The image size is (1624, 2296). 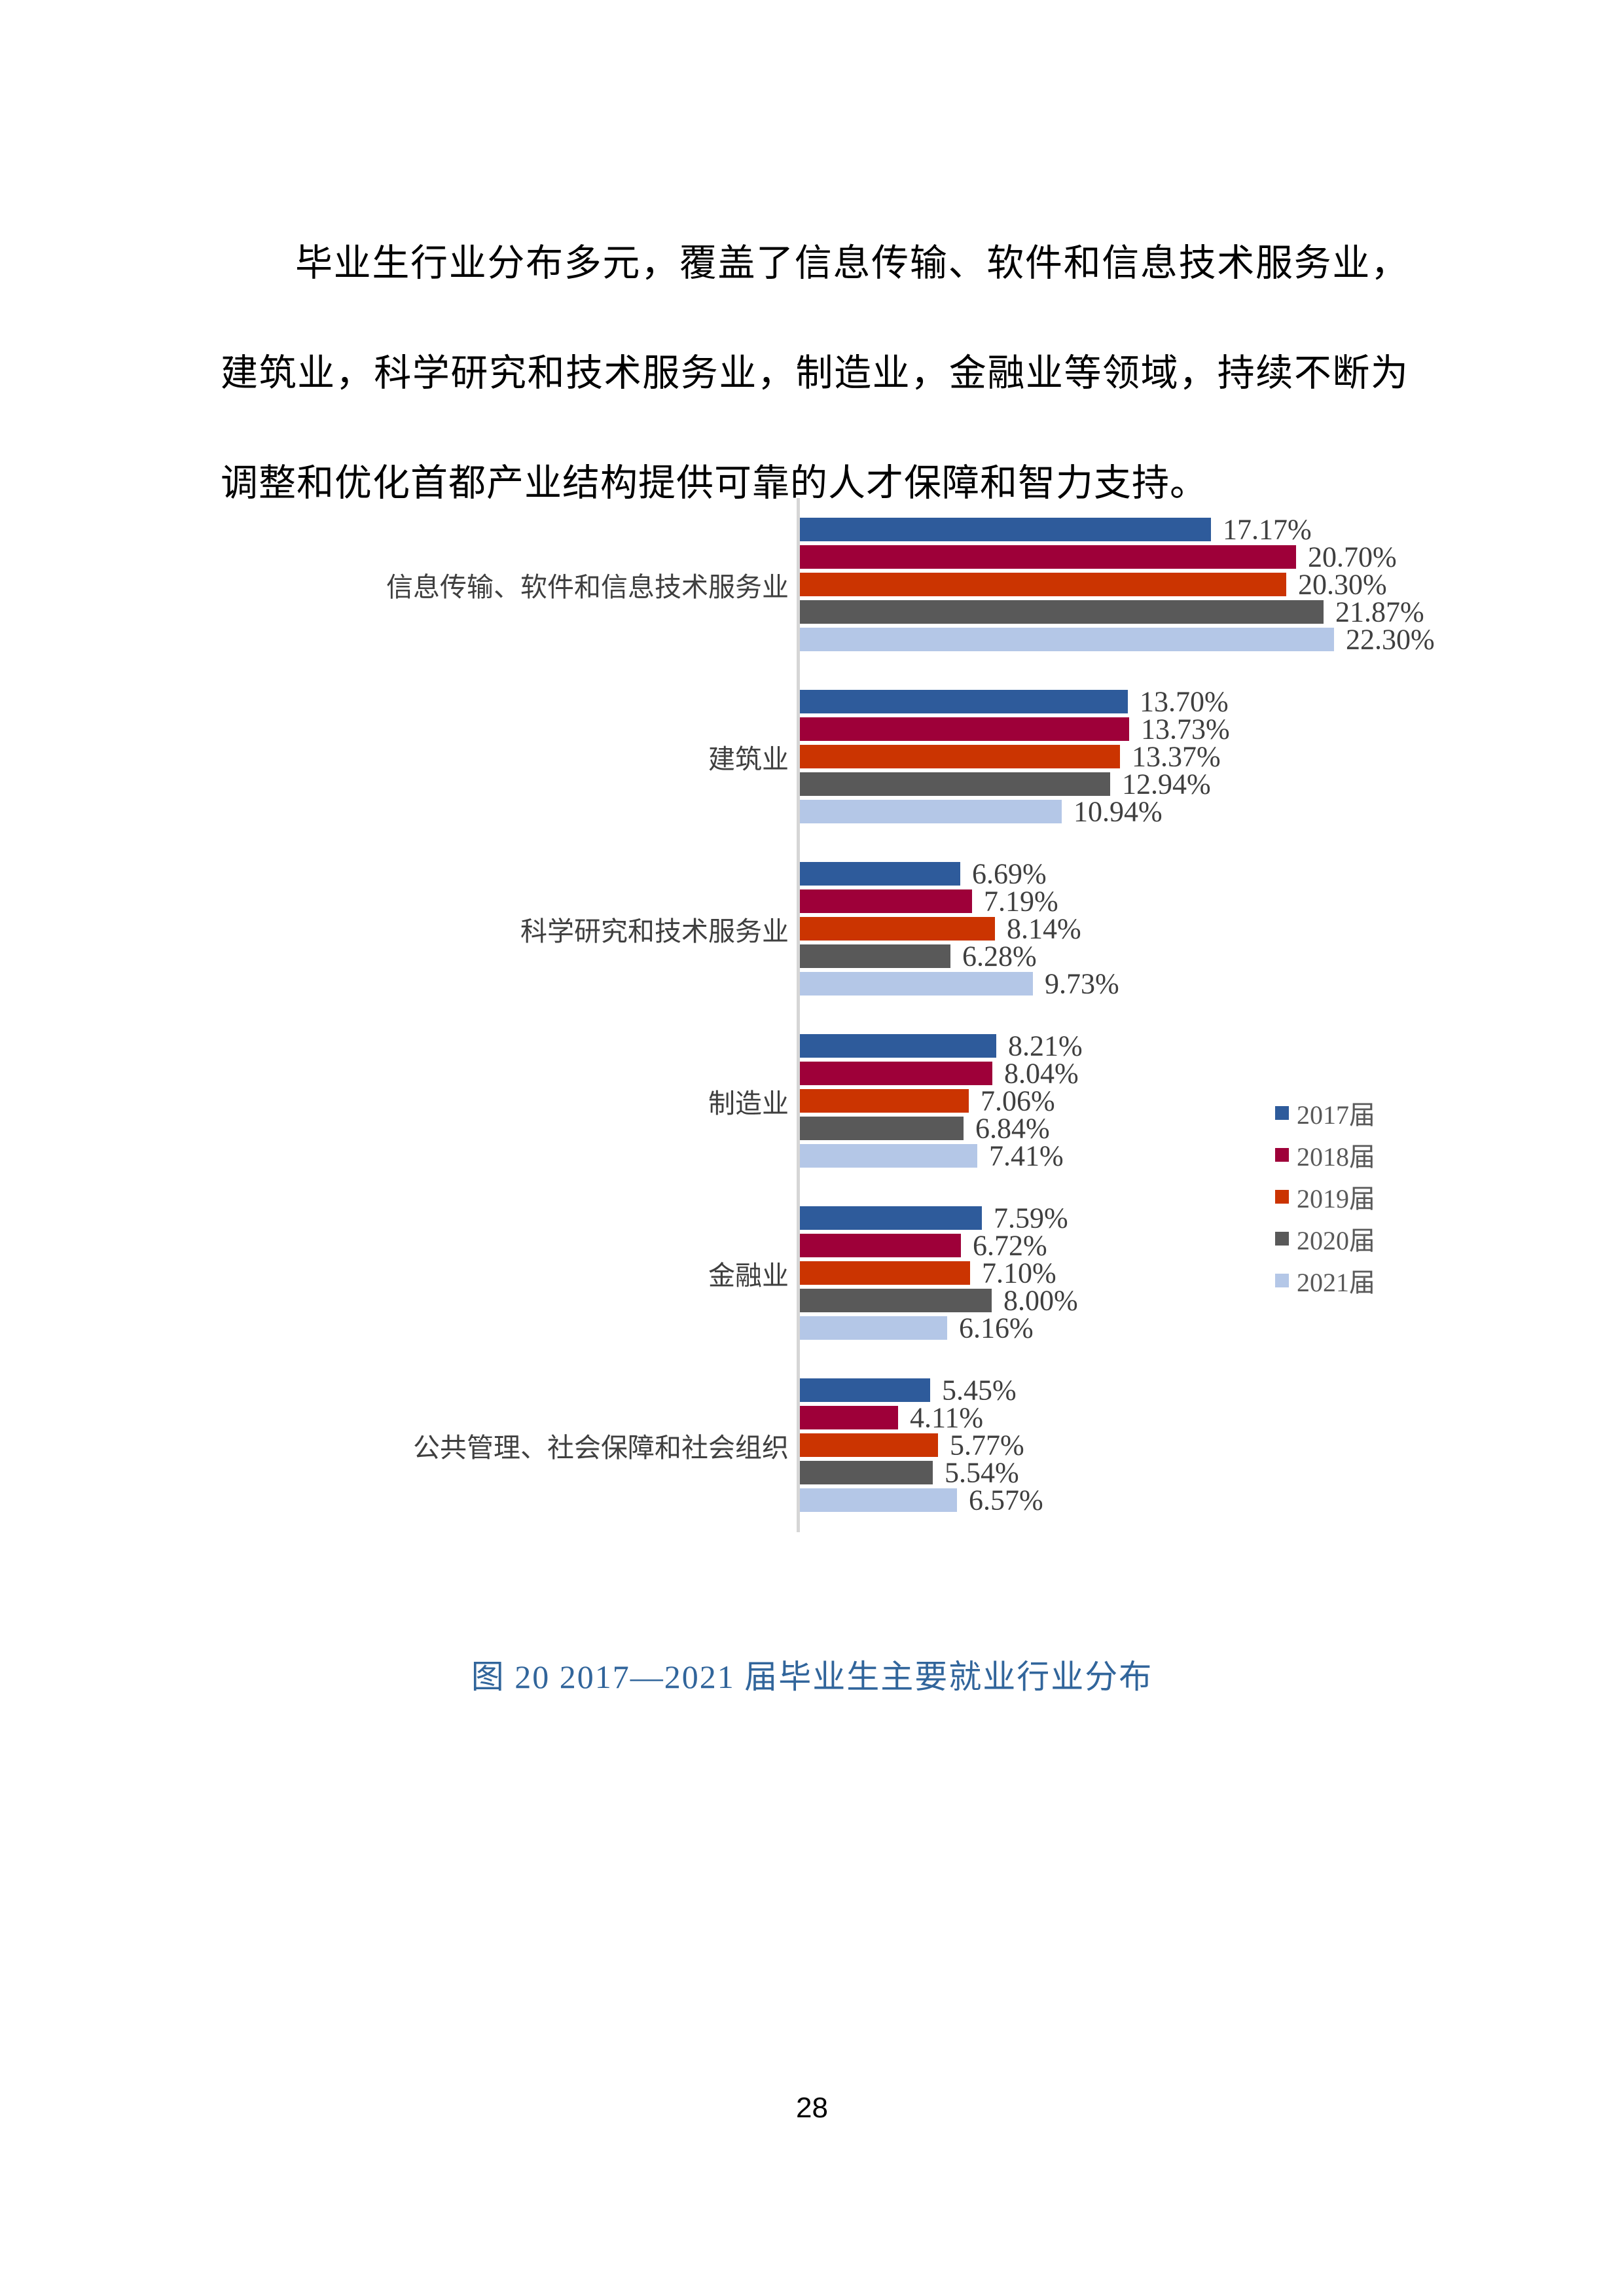 I want to click on legend-label: 2017届, so click(x=1336, y=1115).